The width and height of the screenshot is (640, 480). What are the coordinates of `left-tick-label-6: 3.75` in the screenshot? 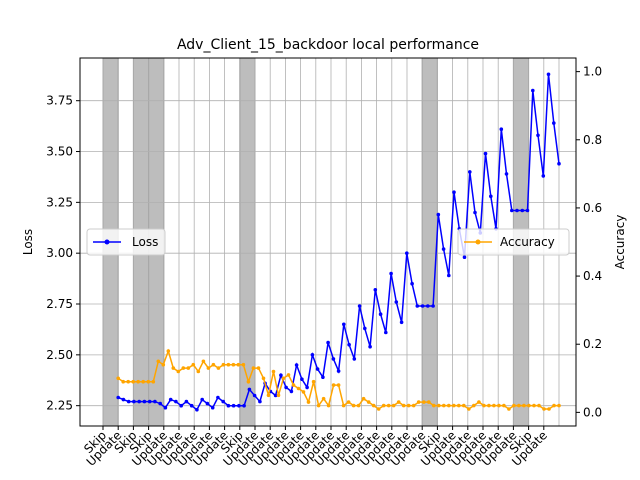 It's located at (59, 101).